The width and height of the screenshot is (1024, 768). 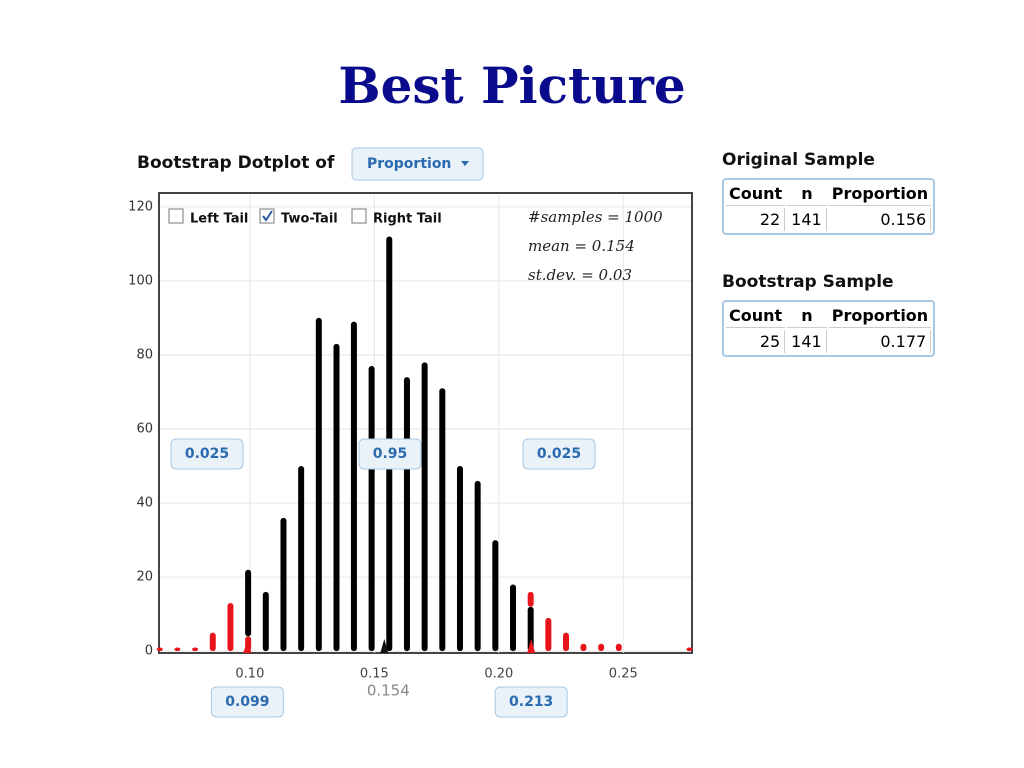 I want to click on mean-marker, so click(x=384, y=646).